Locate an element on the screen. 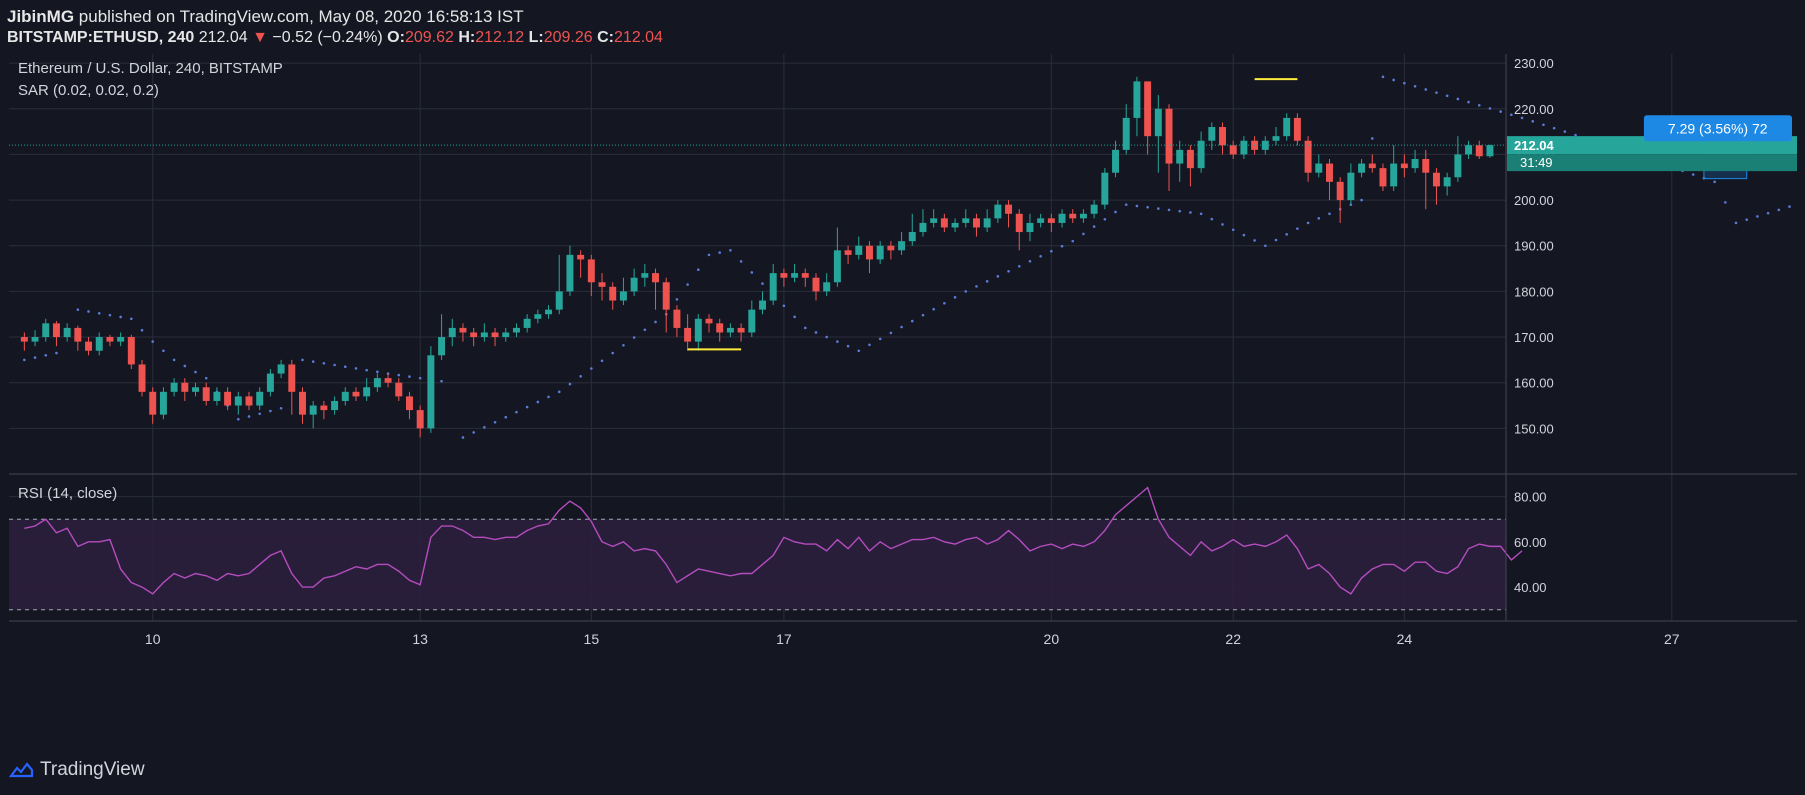 The width and height of the screenshot is (1805, 795). price-tags: 212.04 31:49 7.29 (3.56%) 72 is located at coordinates (1652, 143).